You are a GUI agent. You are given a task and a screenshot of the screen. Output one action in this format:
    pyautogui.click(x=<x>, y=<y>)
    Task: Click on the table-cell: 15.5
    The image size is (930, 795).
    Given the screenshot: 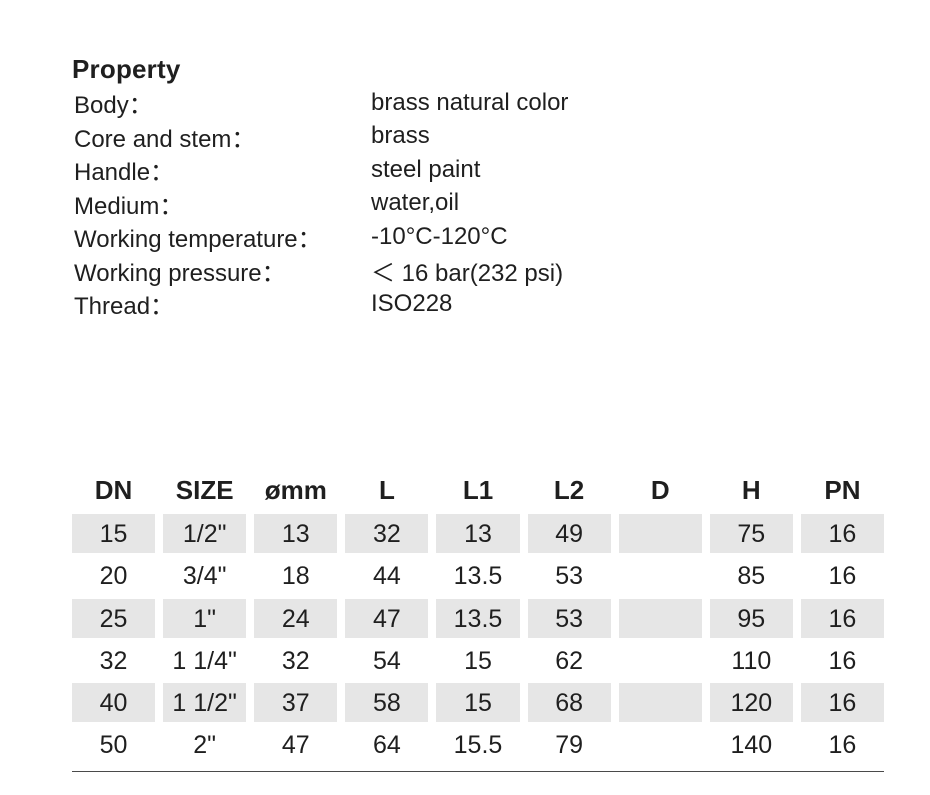 What is the action you would take?
    pyautogui.click(x=478, y=745)
    